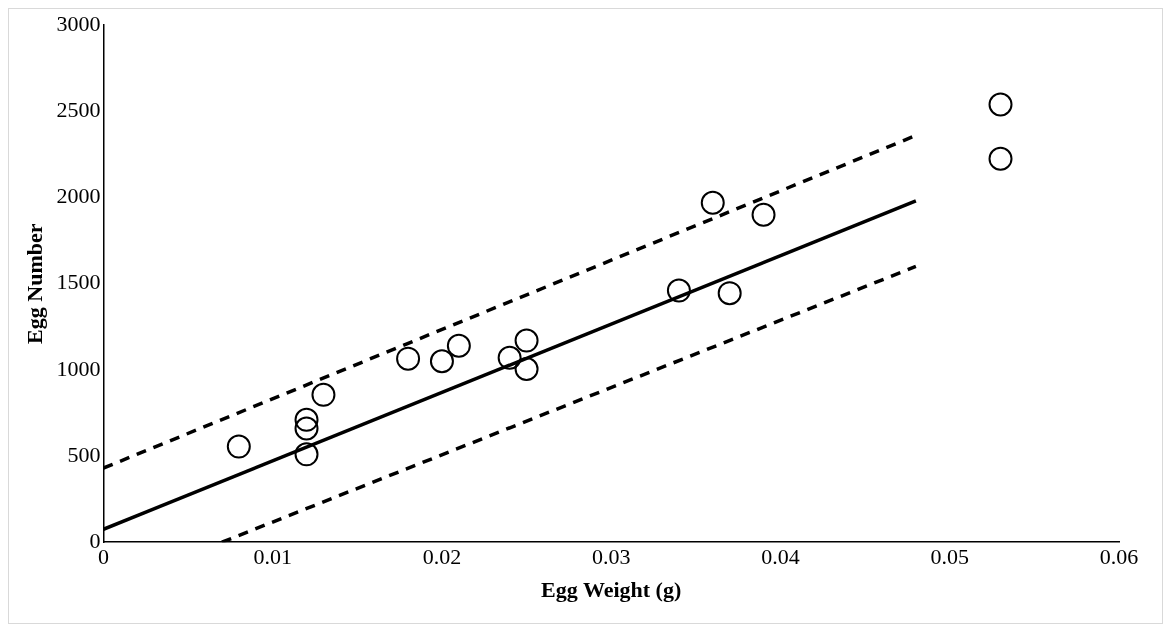  I want to click on y-tick-label: 1500, so click(78, 282).